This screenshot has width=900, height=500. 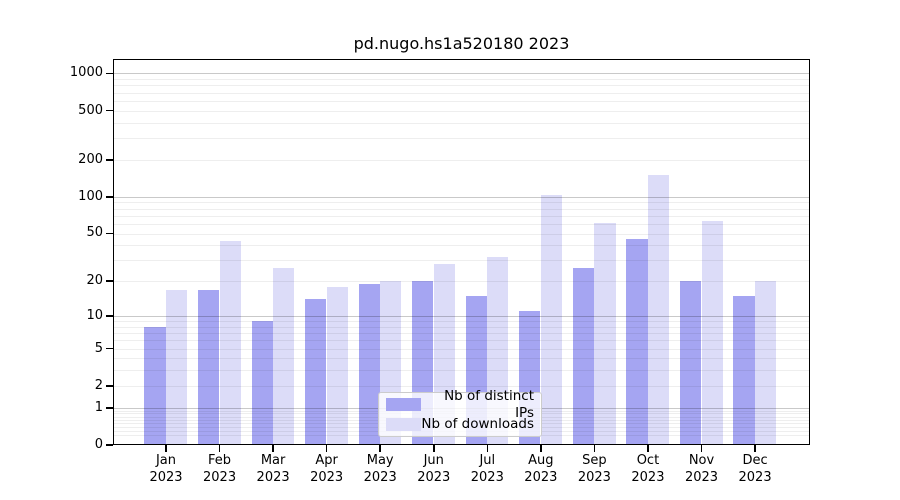 What do you see at coordinates (98, 348) in the screenshot?
I see `y-tick-label: 5` at bounding box center [98, 348].